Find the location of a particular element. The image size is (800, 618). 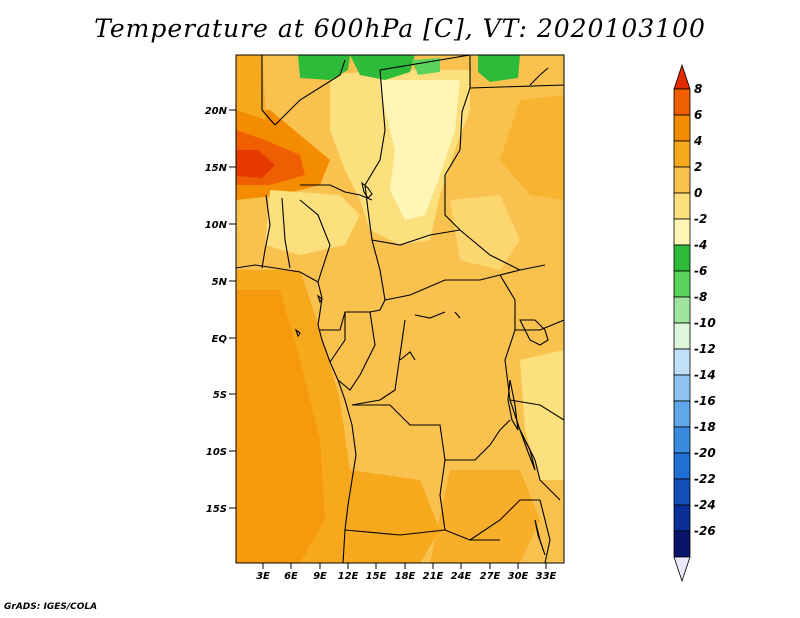

colorbar-label: -20 is located at coordinates (705, 453).